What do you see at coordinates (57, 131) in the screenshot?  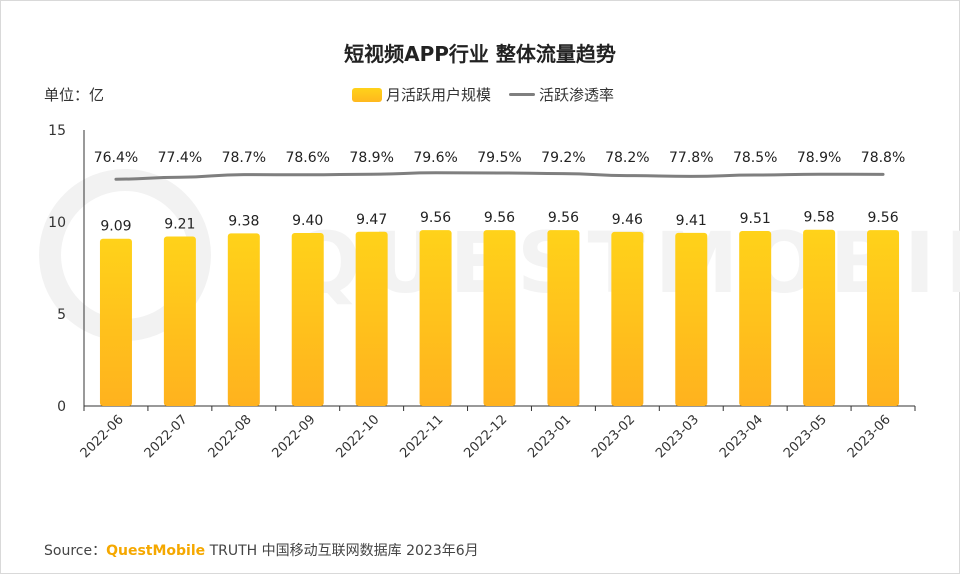 I see `y-tick-label: 15` at bounding box center [57, 131].